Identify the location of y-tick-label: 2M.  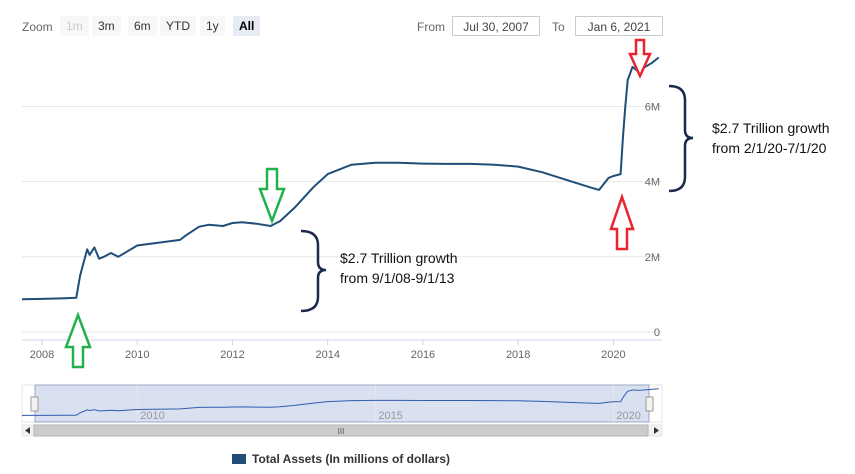
(652, 258).